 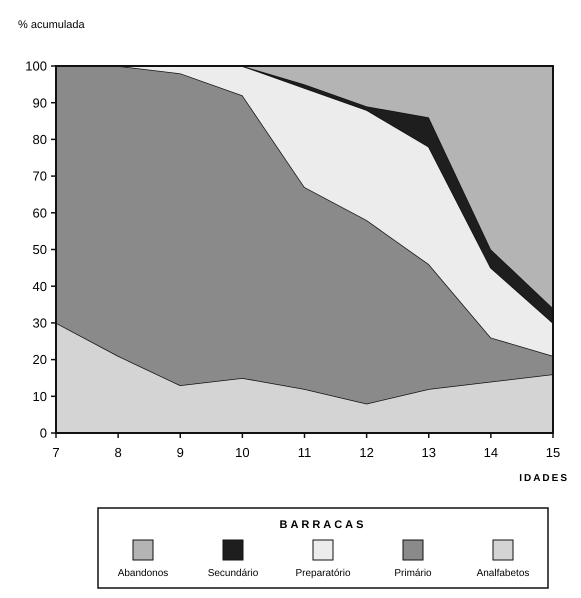 What do you see at coordinates (553, 452) in the screenshot?
I see `x-tick-label: 15` at bounding box center [553, 452].